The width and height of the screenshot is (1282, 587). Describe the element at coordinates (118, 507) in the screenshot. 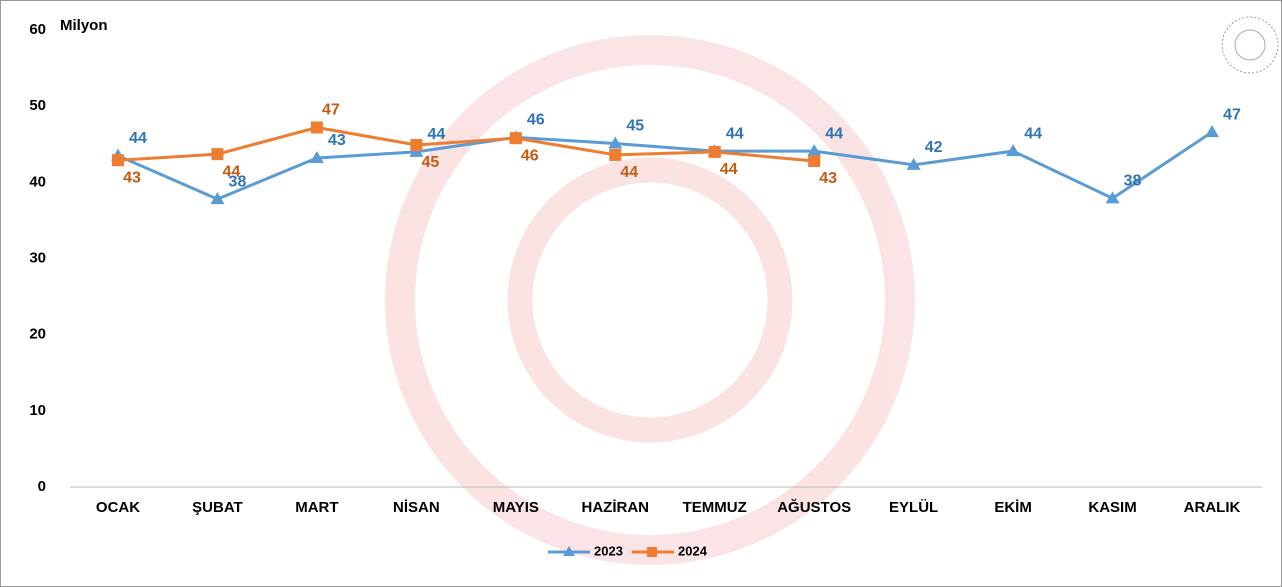

I see `x-tick-label: OCAK` at that location.